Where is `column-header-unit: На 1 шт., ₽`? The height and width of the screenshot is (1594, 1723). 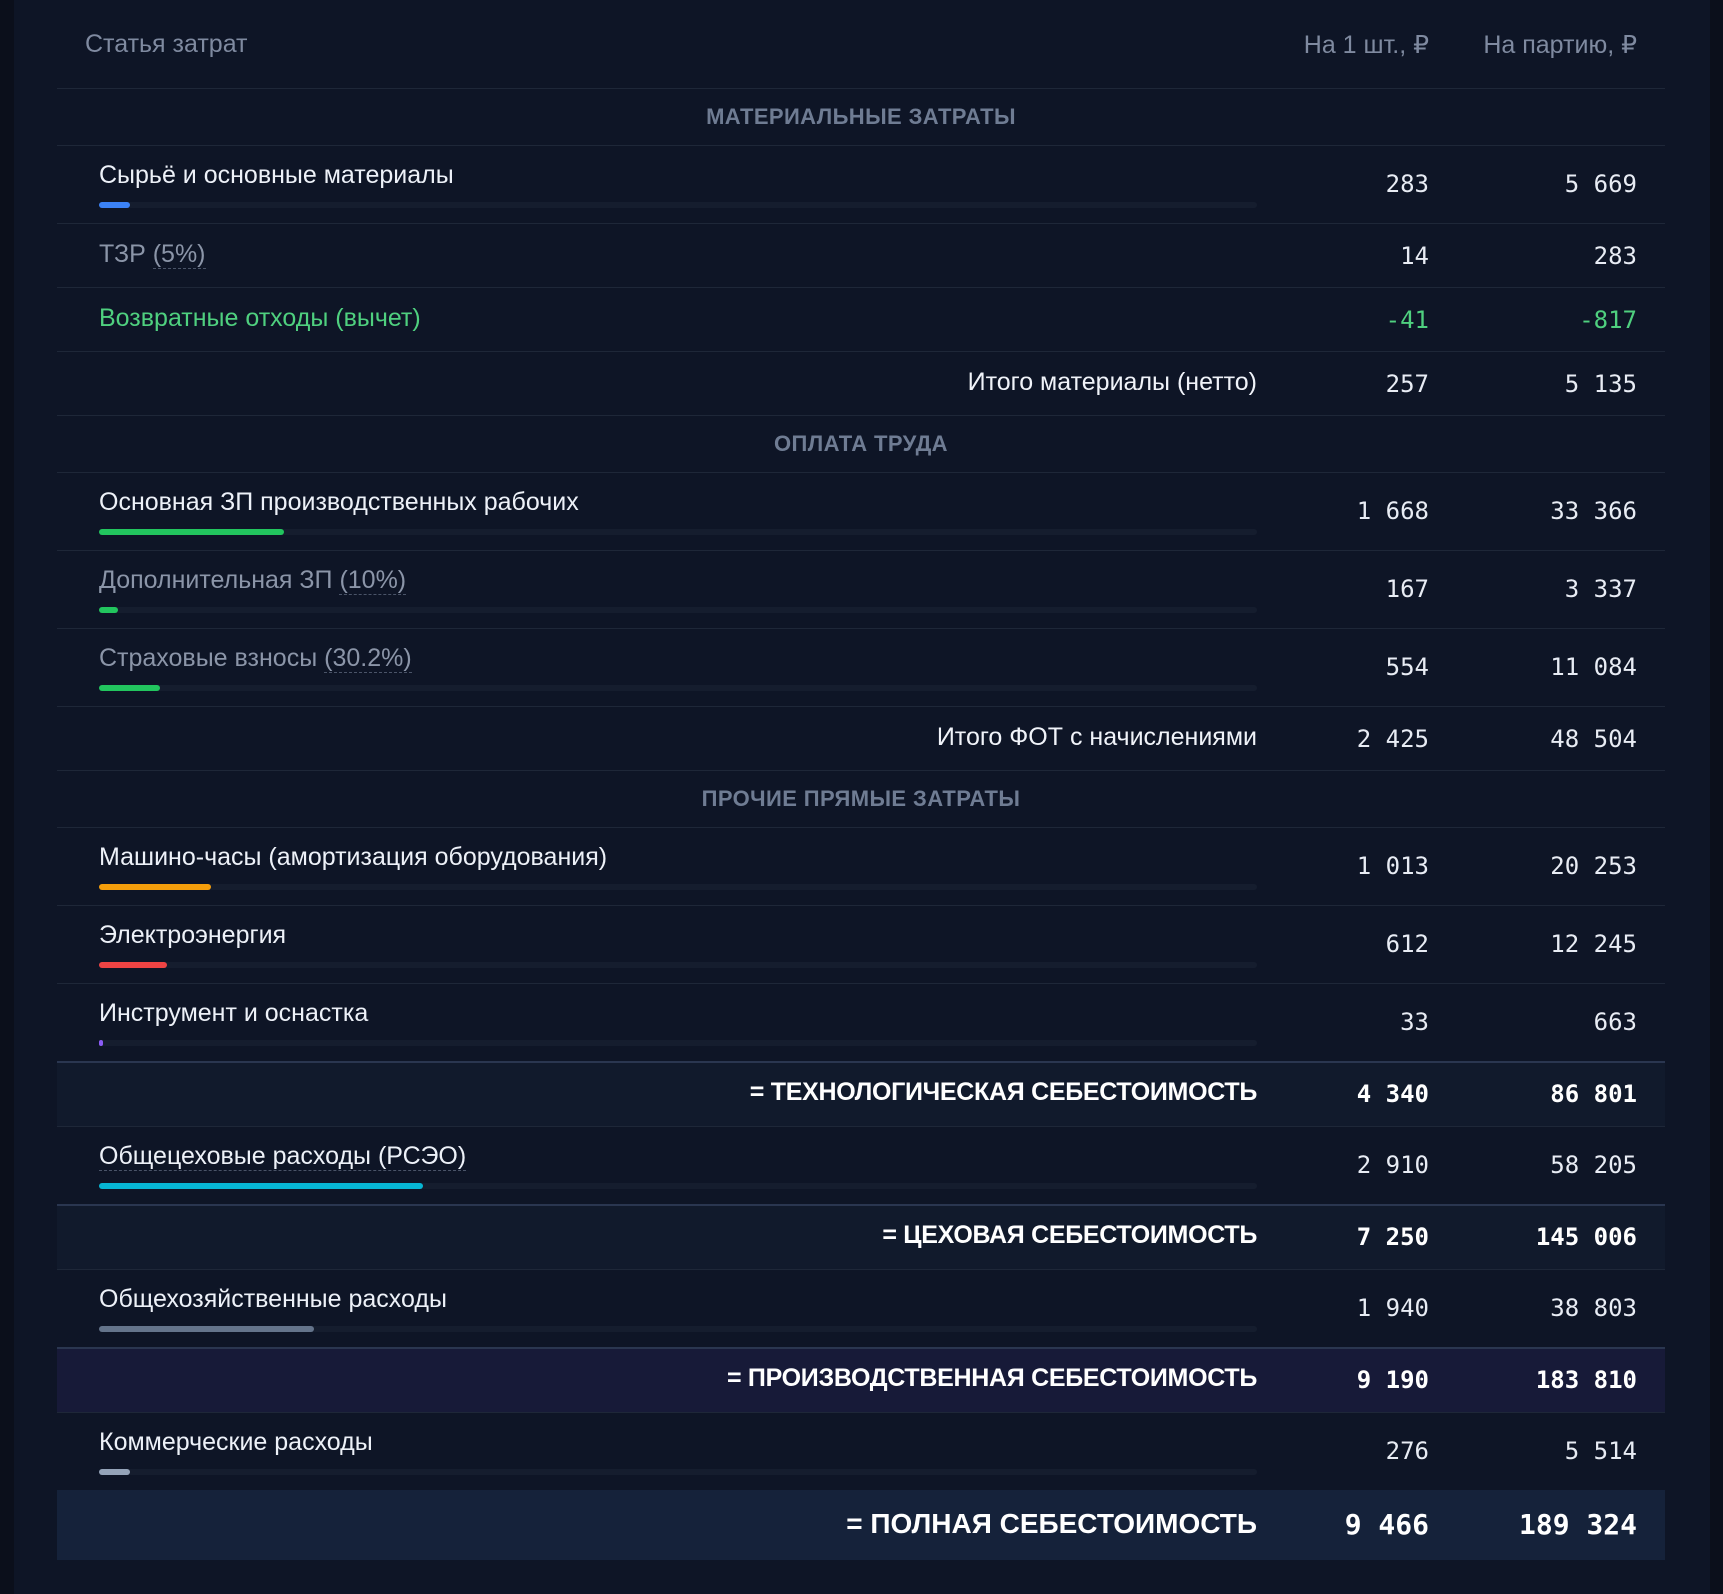
column-header-unit: На 1 шт., ₽ is located at coordinates (1366, 45).